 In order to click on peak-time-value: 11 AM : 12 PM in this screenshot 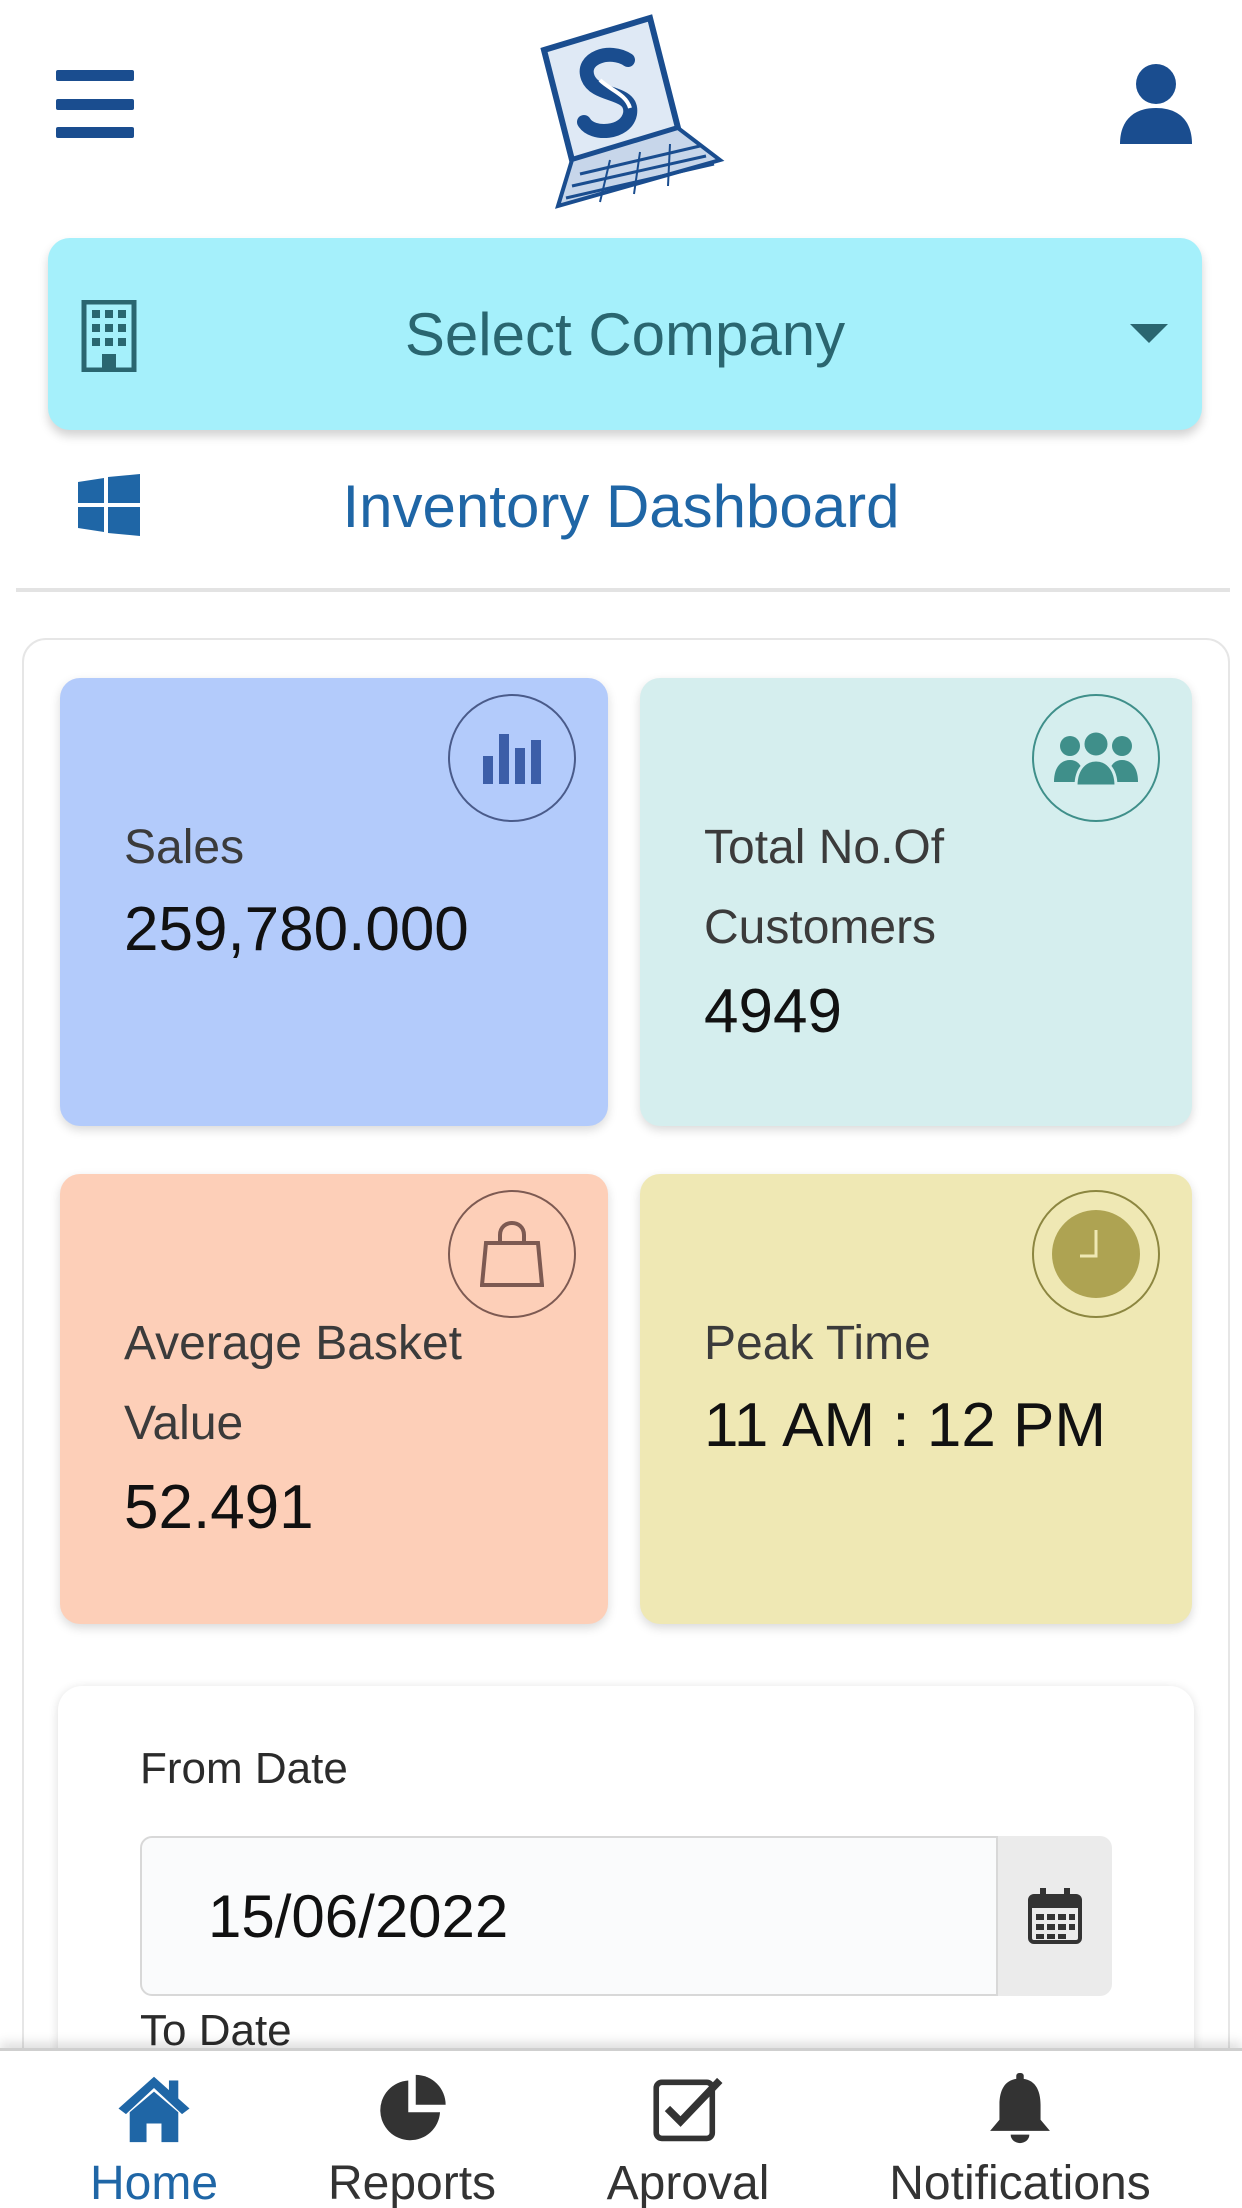, I will do `click(905, 1425)`.